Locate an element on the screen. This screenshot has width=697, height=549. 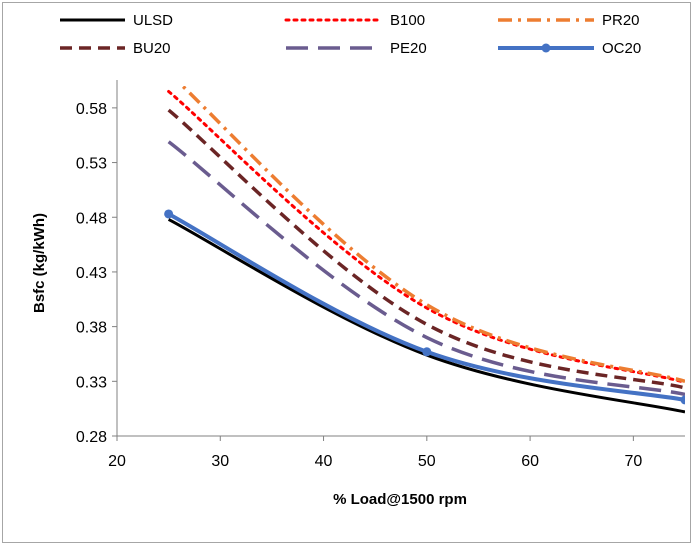
y-tick-label: 0.43 is located at coordinates (91, 273).